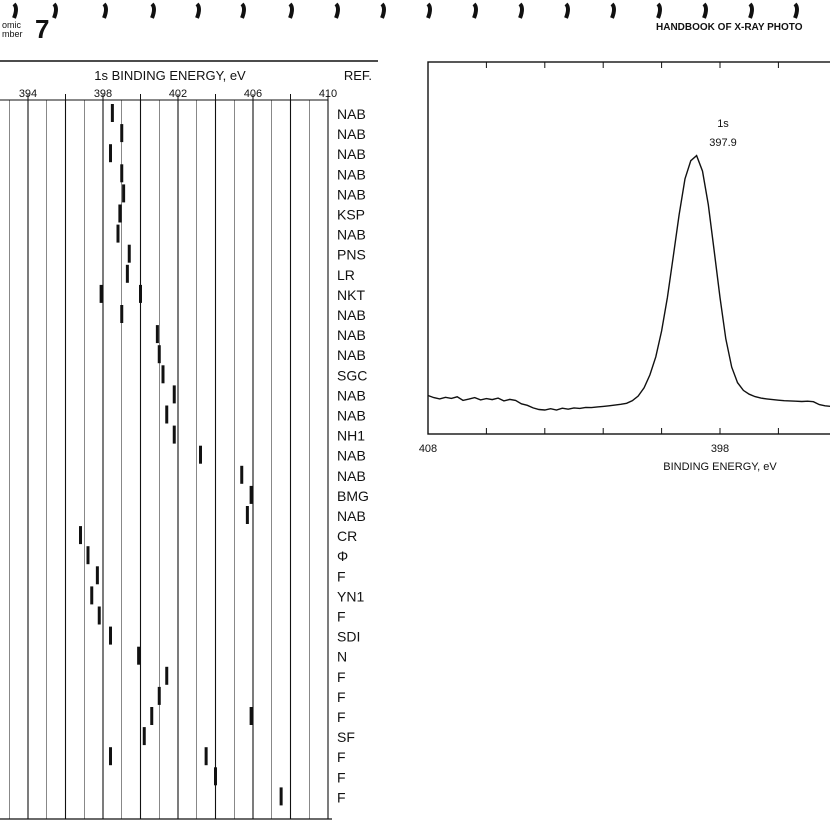 This screenshot has width=830, height=830. I want to click on x-tick-label: 410, so click(328, 94).